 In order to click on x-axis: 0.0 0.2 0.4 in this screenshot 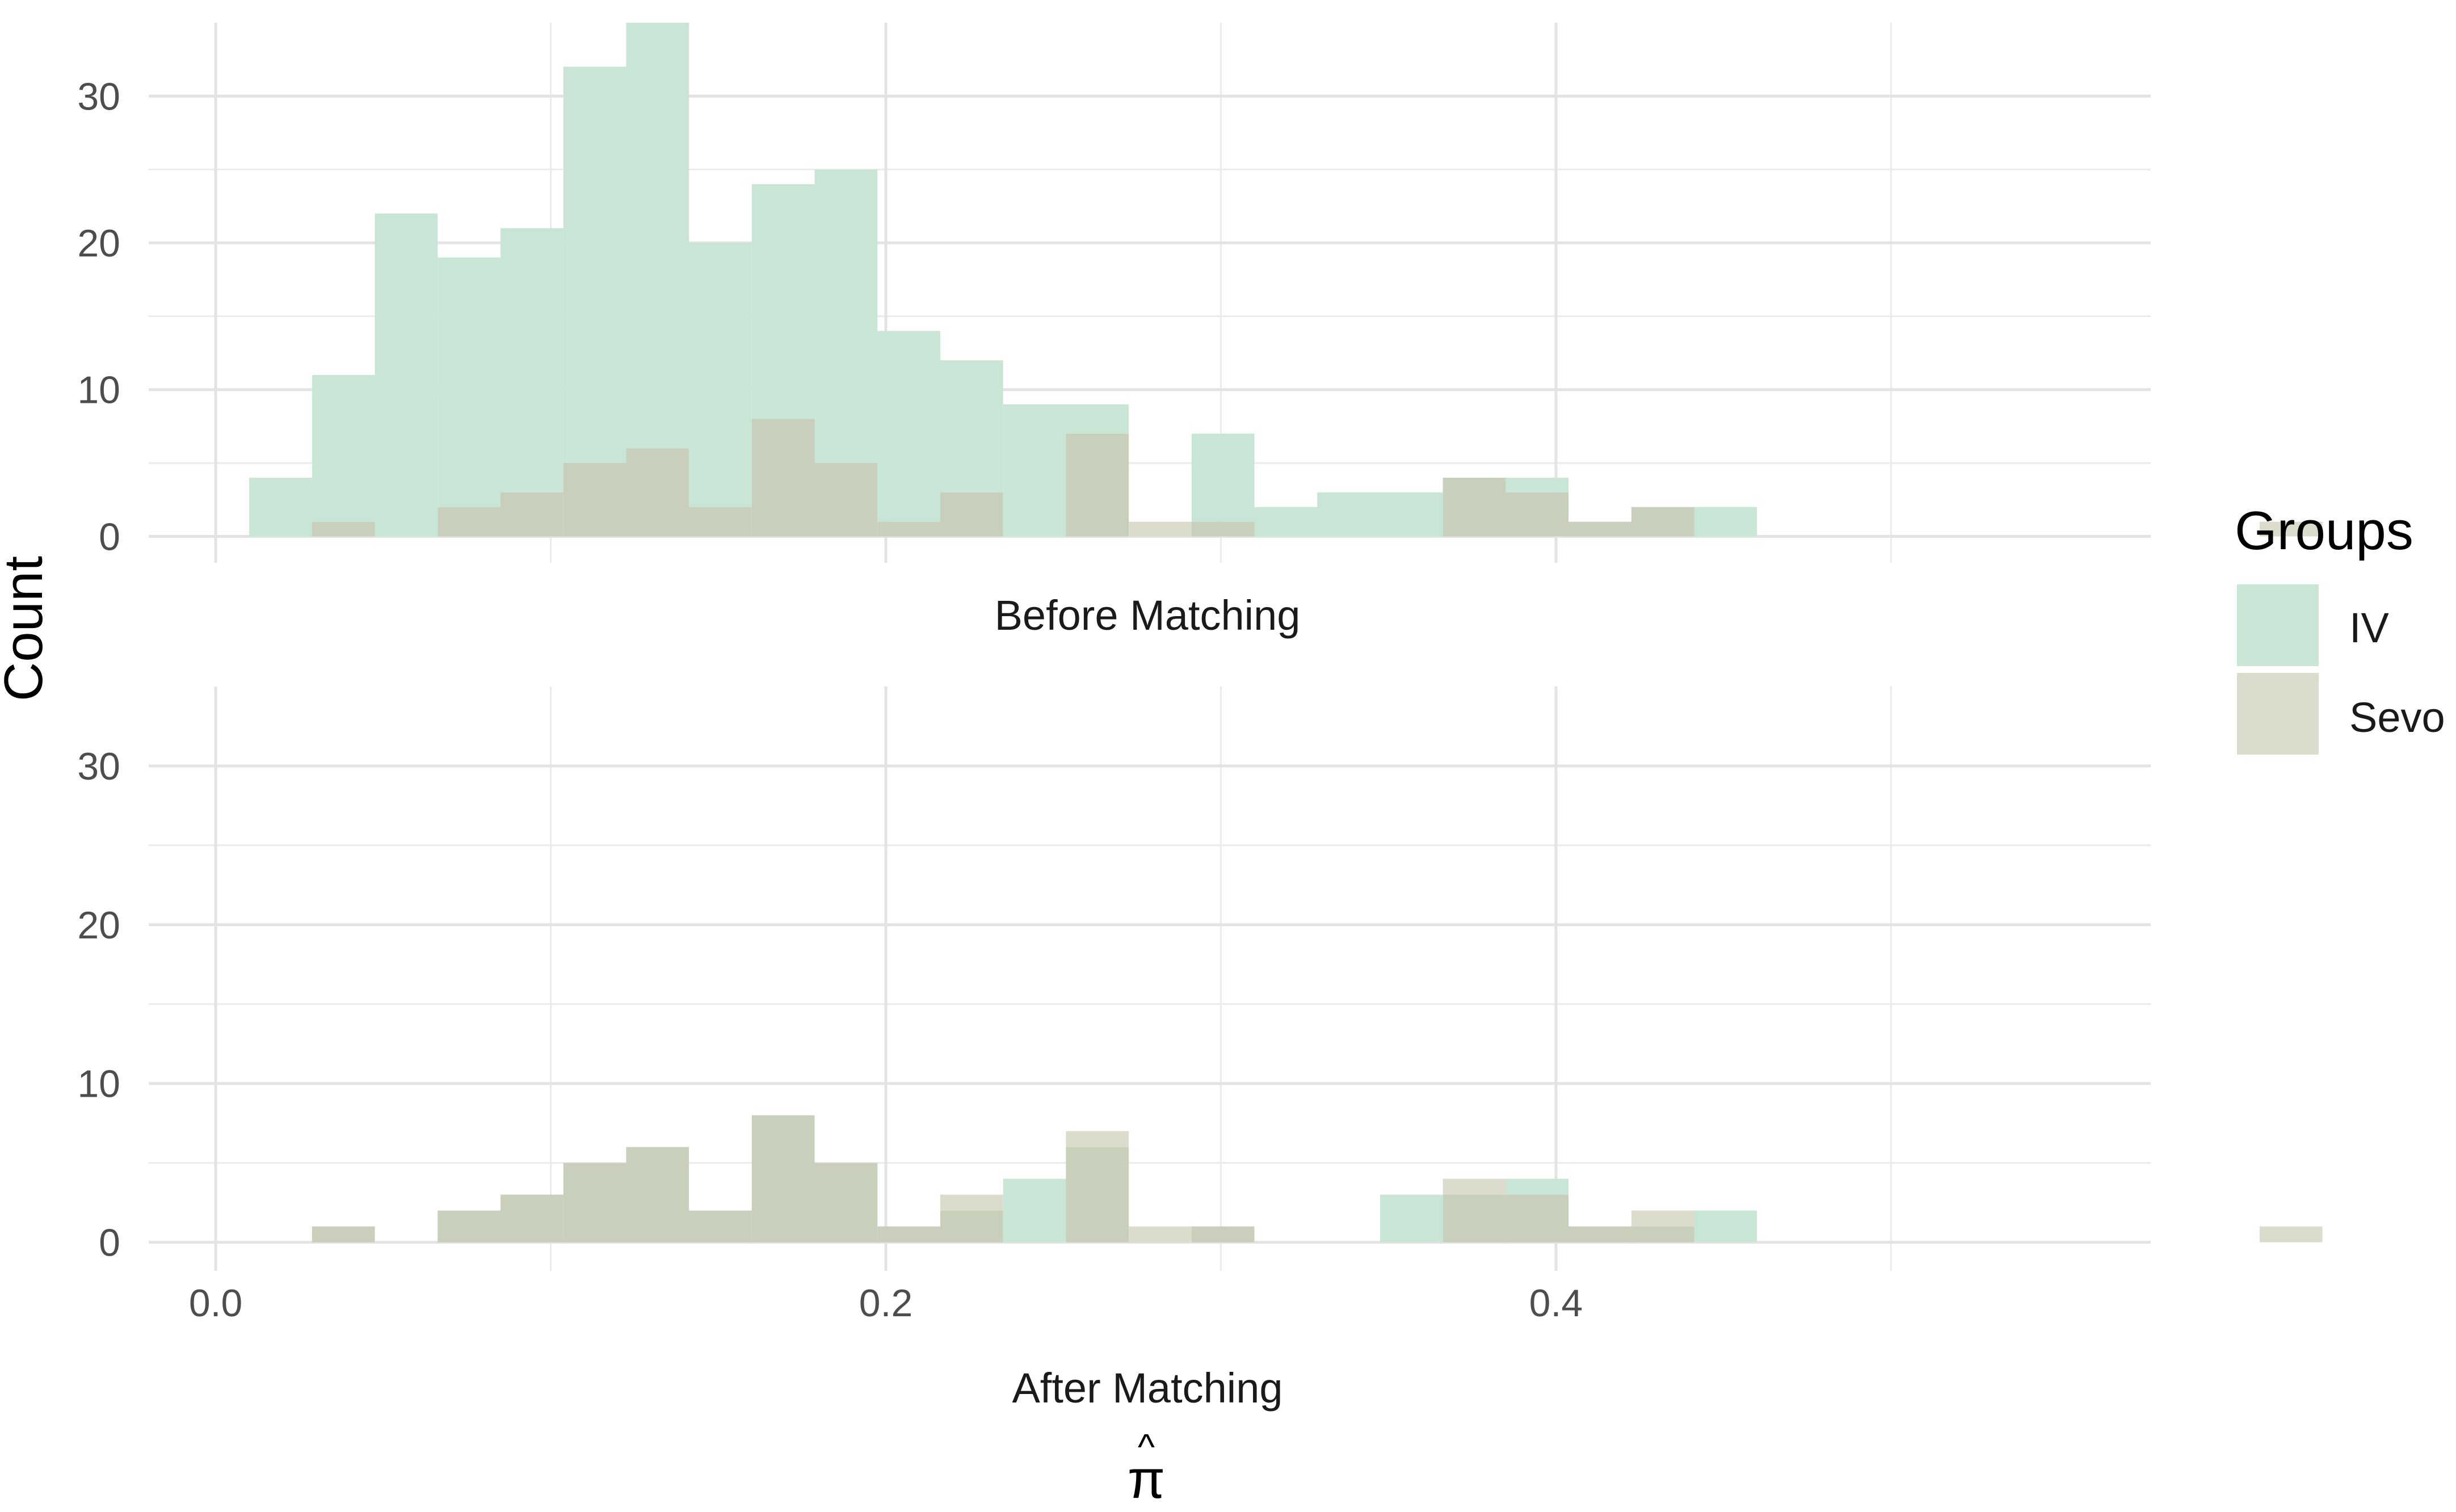, I will do `click(886, 1303)`.